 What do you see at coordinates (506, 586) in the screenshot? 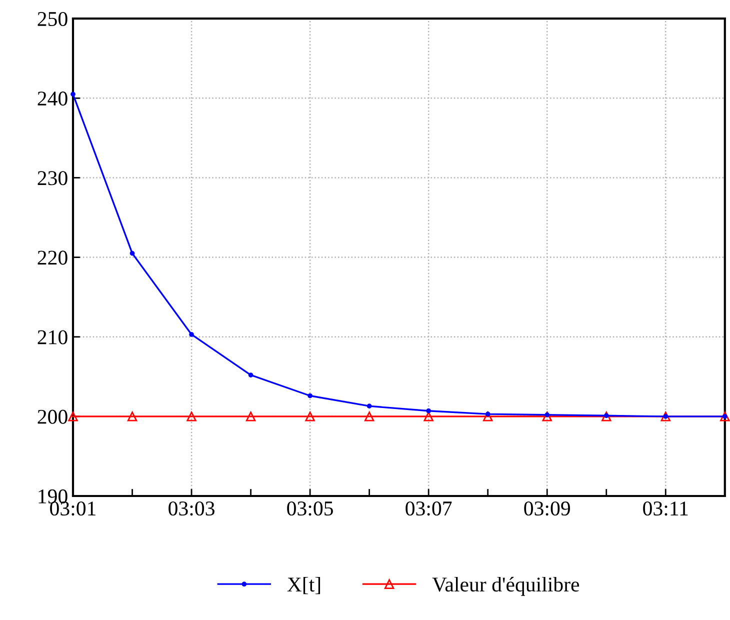
I see `legend-label: Valeur d'équilibre` at bounding box center [506, 586].